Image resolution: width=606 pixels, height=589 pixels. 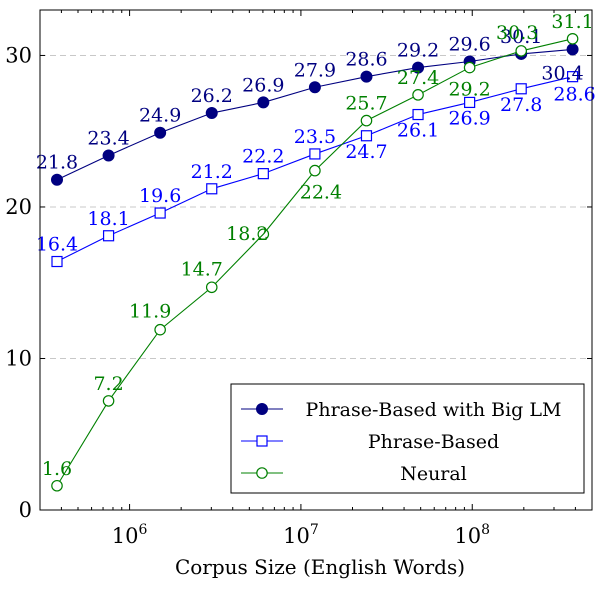 What do you see at coordinates (18, 207) in the screenshot?
I see `y-tick-label: 20` at bounding box center [18, 207].